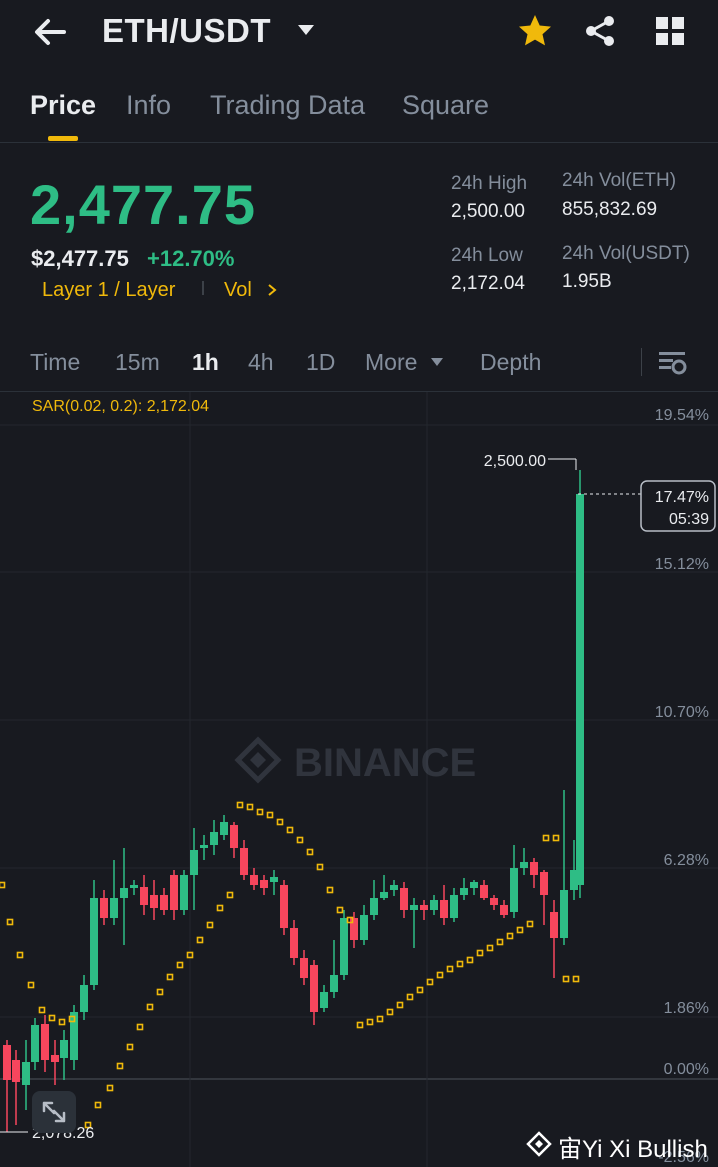 This screenshot has width=718, height=1167. What do you see at coordinates (515, 461) in the screenshot?
I see `high-marker-label: 2,500.00` at bounding box center [515, 461].